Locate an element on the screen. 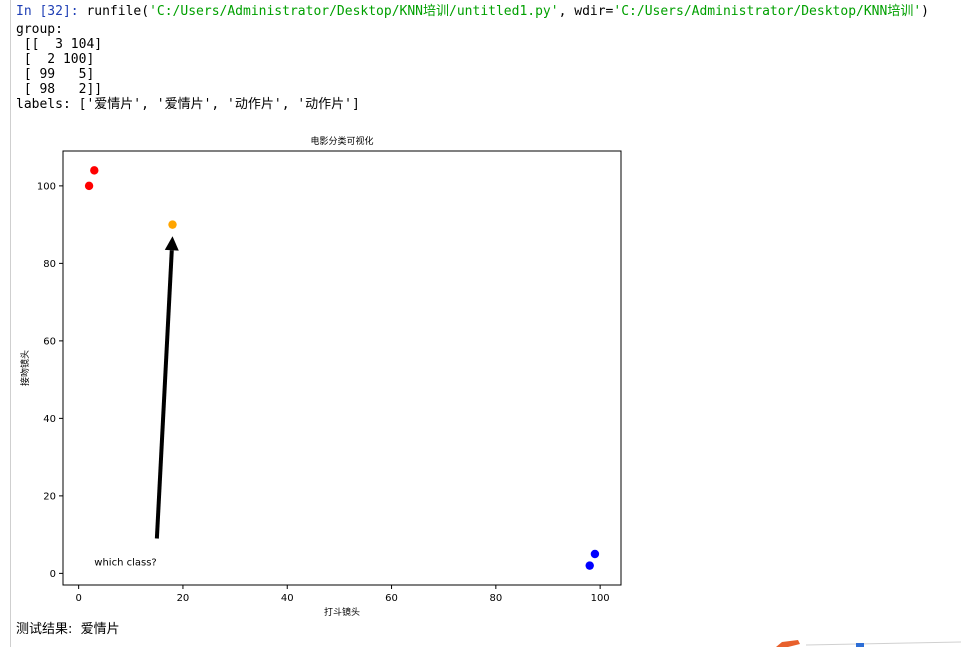  partial-image-icon is located at coordinates (868, 643).